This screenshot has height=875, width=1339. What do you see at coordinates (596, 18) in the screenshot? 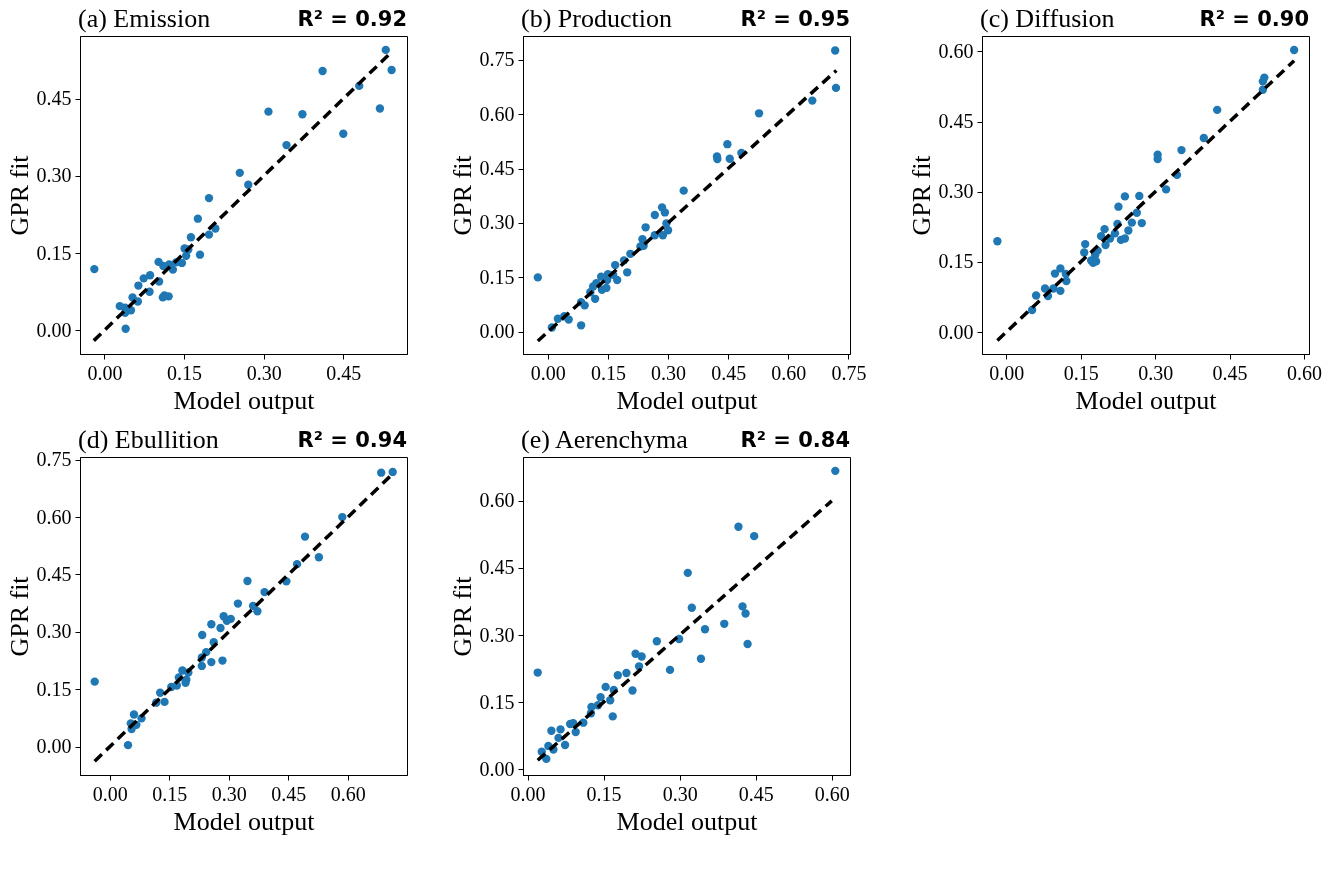
I see `chart-title: (b) Production` at bounding box center [596, 18].